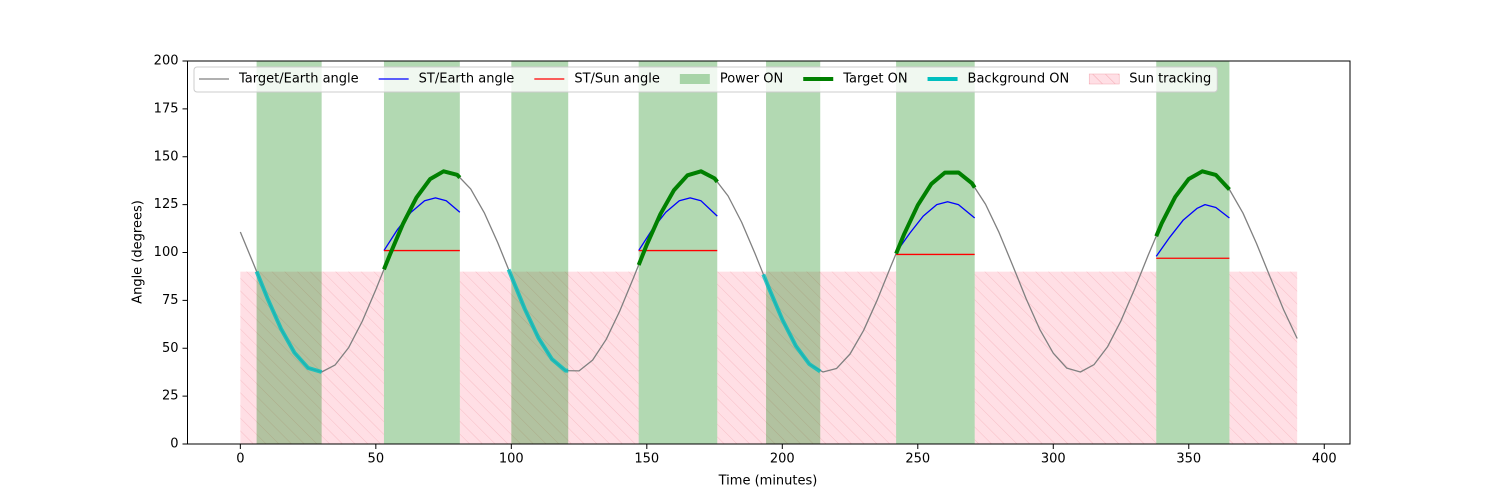 The height and width of the screenshot is (500, 1500). What do you see at coordinates (751, 79) in the screenshot?
I see `legend-label: Power ON` at bounding box center [751, 79].